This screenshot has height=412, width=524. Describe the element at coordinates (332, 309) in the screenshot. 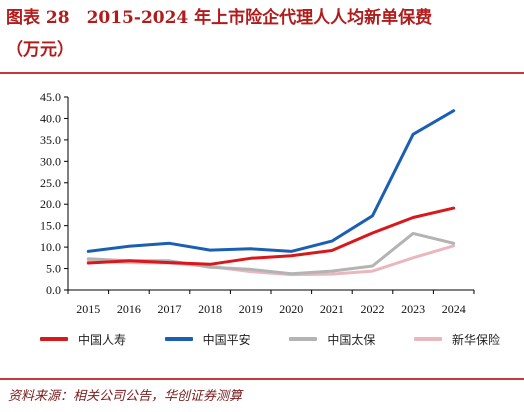

I see `x-tick-label: 2021` at that location.